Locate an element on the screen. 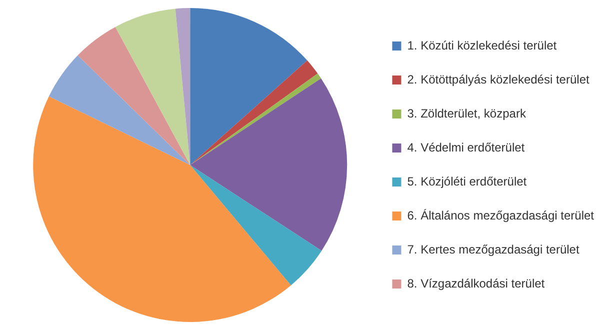 Image resolution: width=614 pixels, height=330 pixels. legend-label: 2. Kötöttpályás közlekedési terület is located at coordinates (498, 79).